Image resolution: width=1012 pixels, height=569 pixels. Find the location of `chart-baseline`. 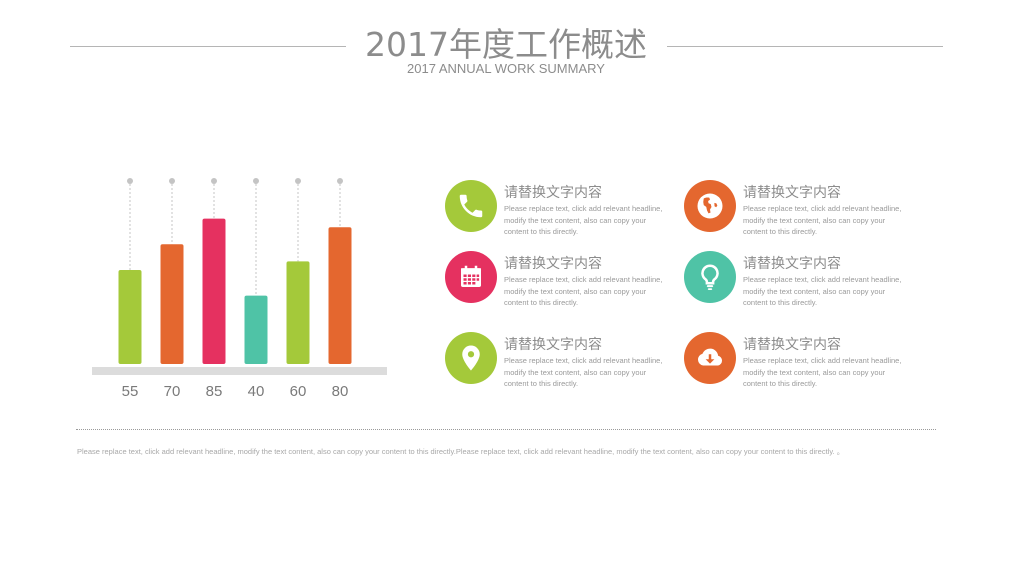

chart-baseline is located at coordinates (239, 371).